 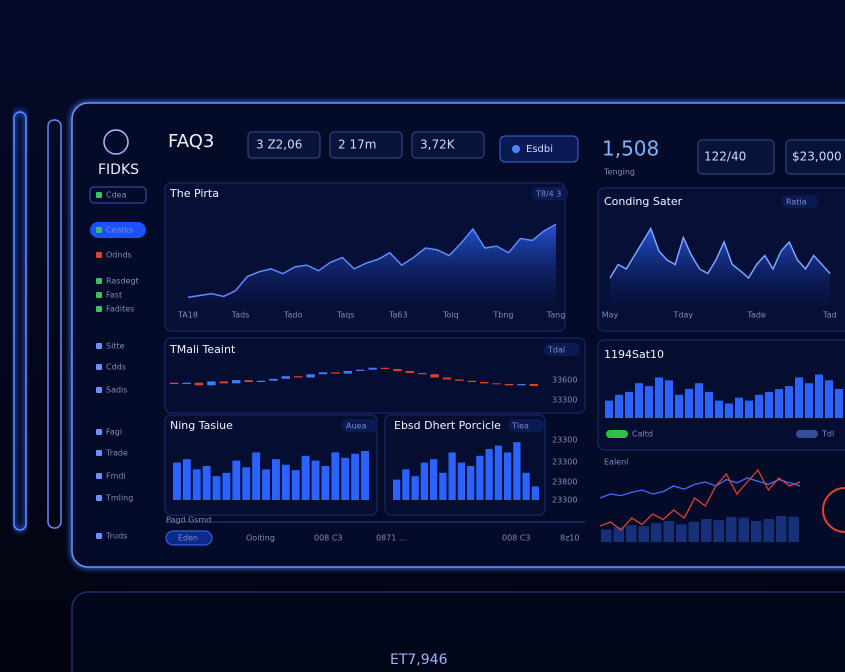 I want to click on x-tick-label: Tang, so click(x=556, y=315).